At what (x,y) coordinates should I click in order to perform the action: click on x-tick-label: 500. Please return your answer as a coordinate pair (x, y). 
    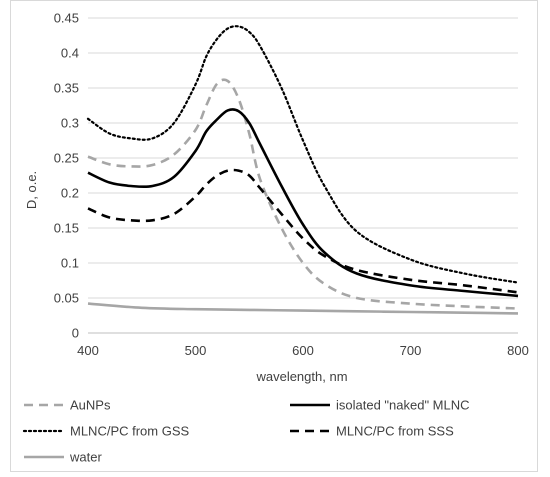
    Looking at the image, I should click on (196, 350).